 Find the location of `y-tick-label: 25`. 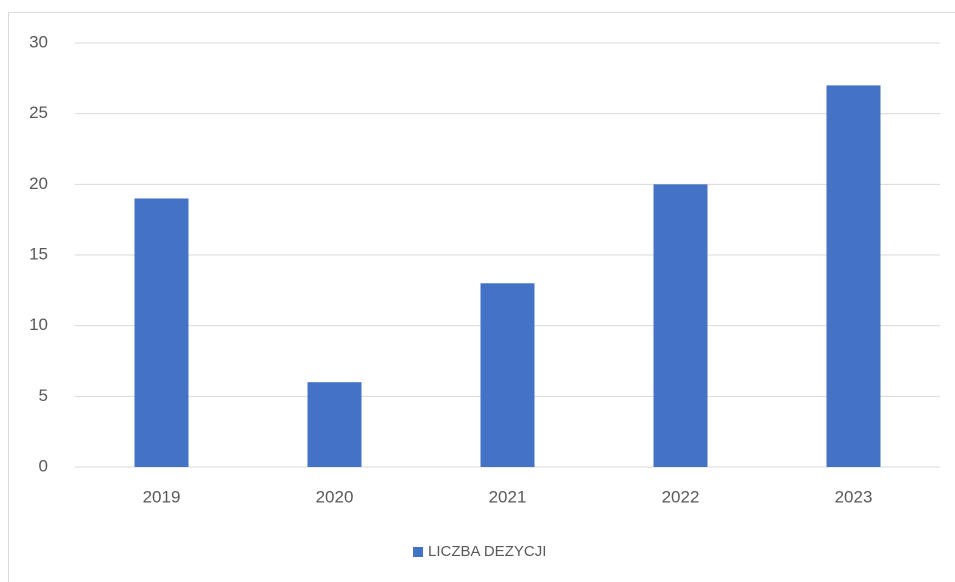

y-tick-label: 25 is located at coordinates (38, 112).